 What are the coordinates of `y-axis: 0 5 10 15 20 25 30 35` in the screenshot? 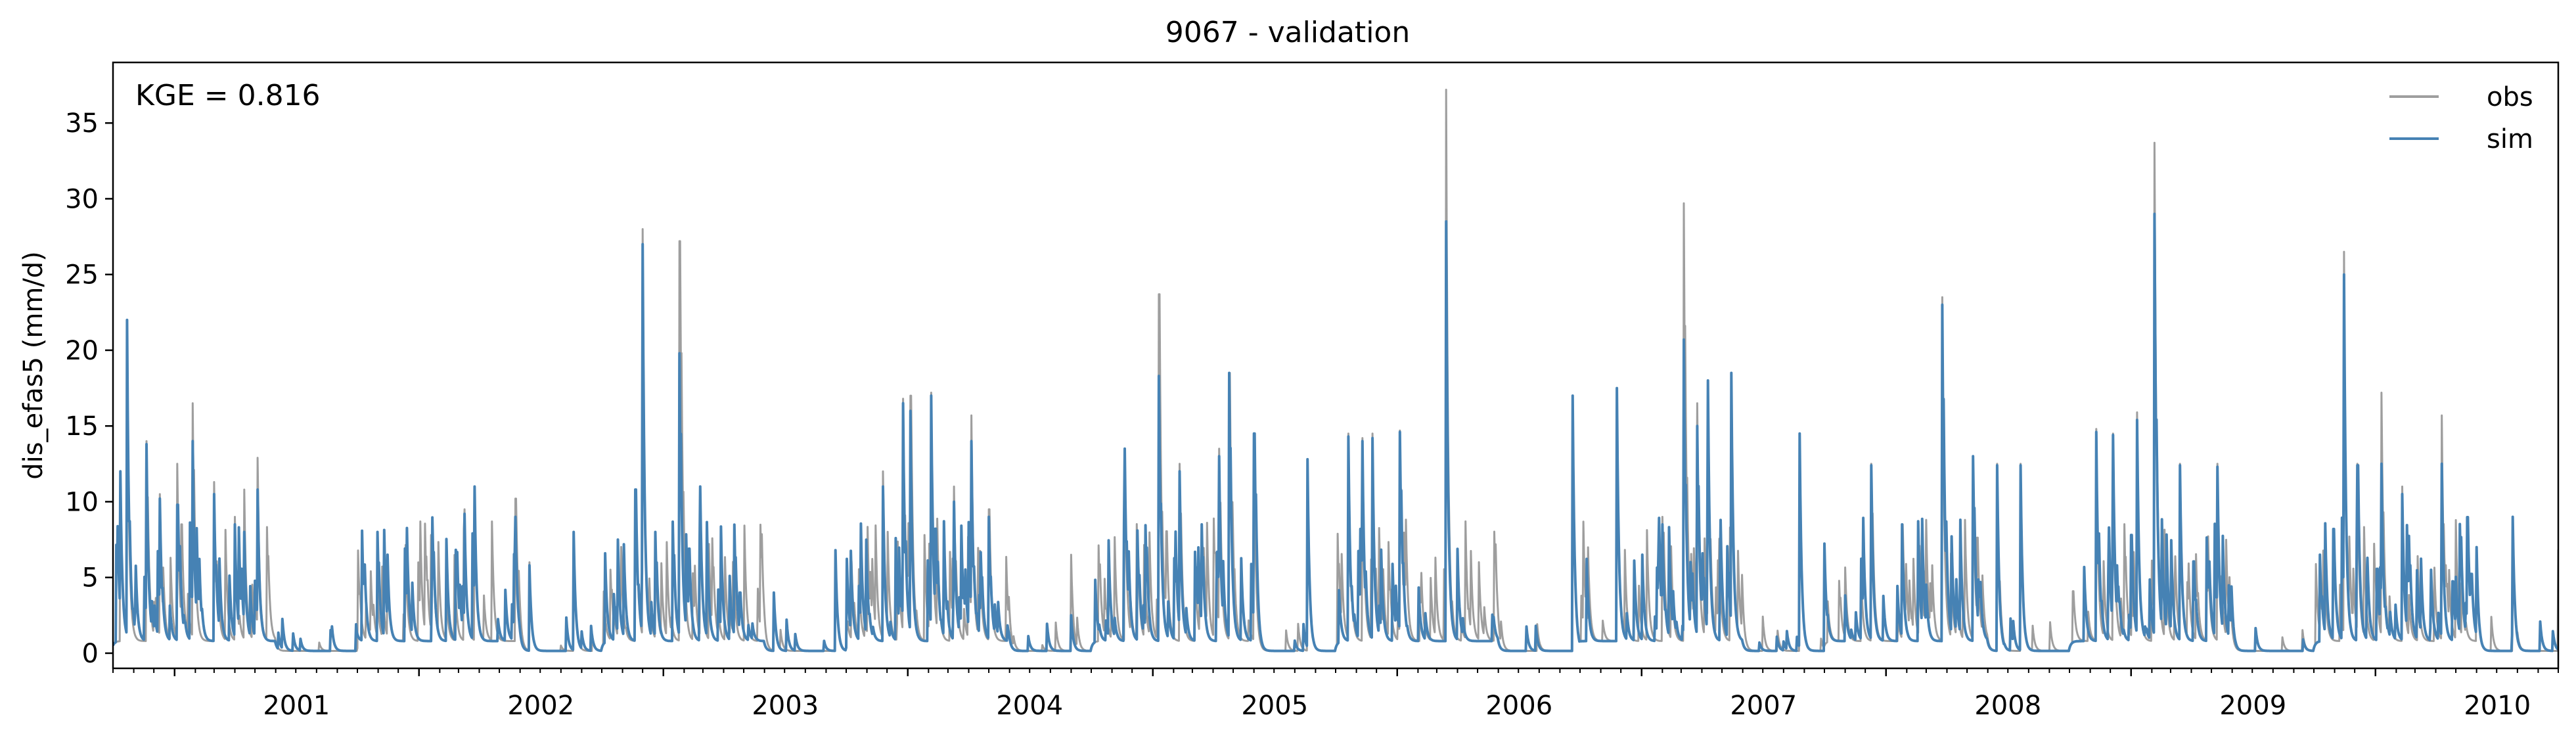 It's located at (89, 388).